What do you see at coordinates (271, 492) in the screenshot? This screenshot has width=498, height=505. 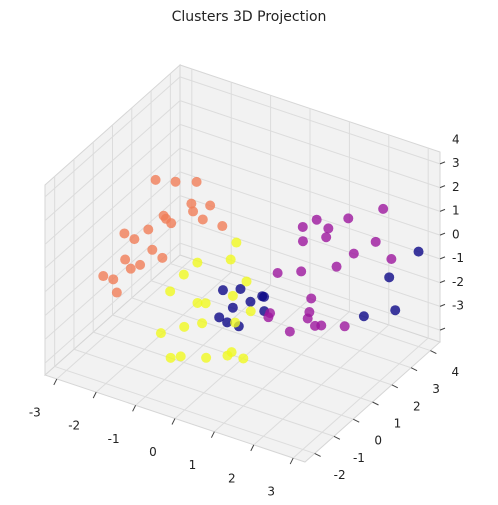 I see `x-tick-label: 3` at bounding box center [271, 492].